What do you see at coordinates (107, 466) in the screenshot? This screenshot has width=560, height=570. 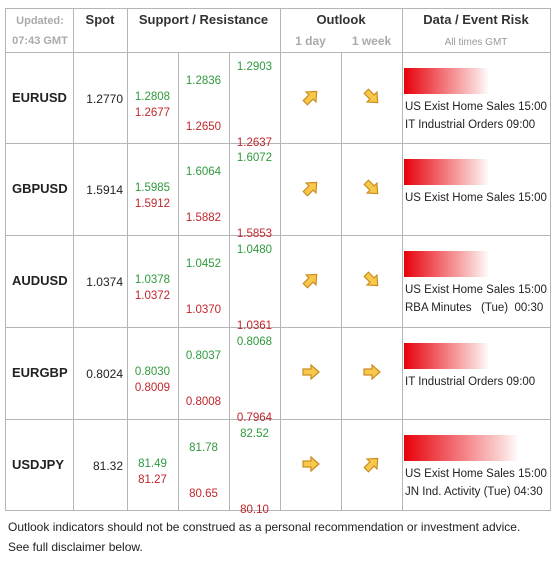 I see `spot: 81.32` at bounding box center [107, 466].